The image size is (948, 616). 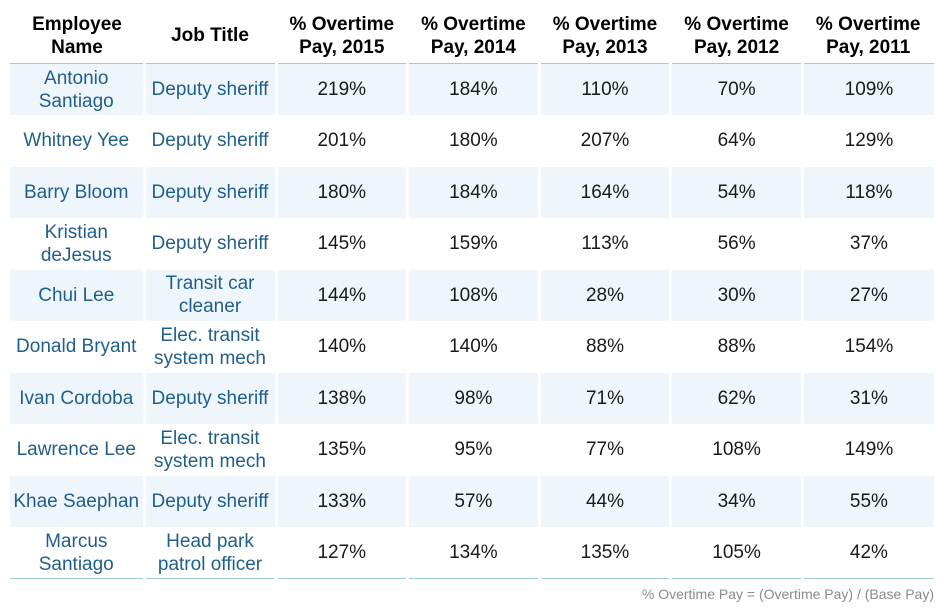 I want to click on header-overtime-2011: % Overtime Pay, 2011, so click(x=868, y=36).